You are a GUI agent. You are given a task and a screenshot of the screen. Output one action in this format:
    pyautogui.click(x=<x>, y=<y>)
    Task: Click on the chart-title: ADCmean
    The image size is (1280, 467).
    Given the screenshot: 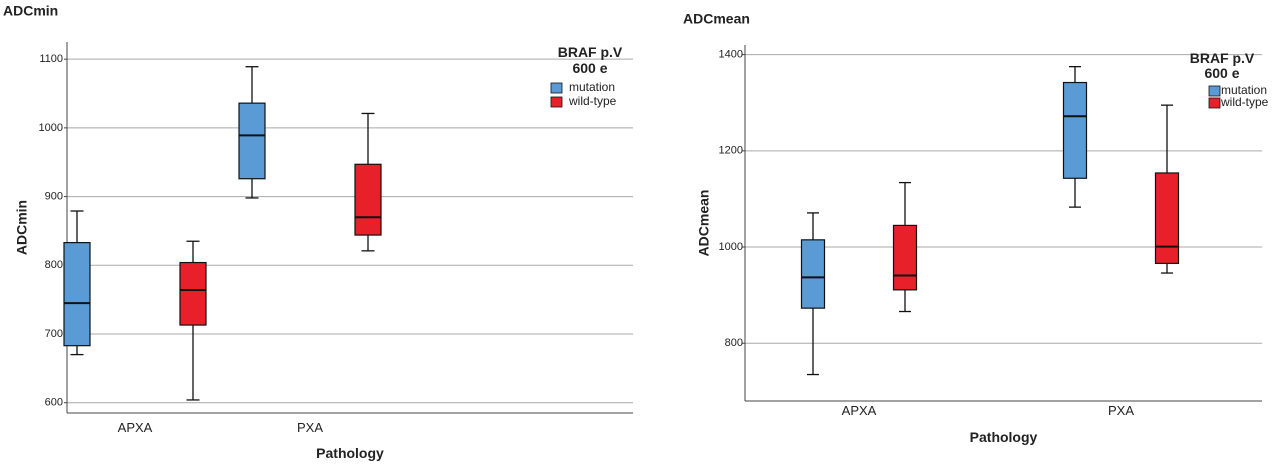 What is the action you would take?
    pyautogui.click(x=716, y=19)
    